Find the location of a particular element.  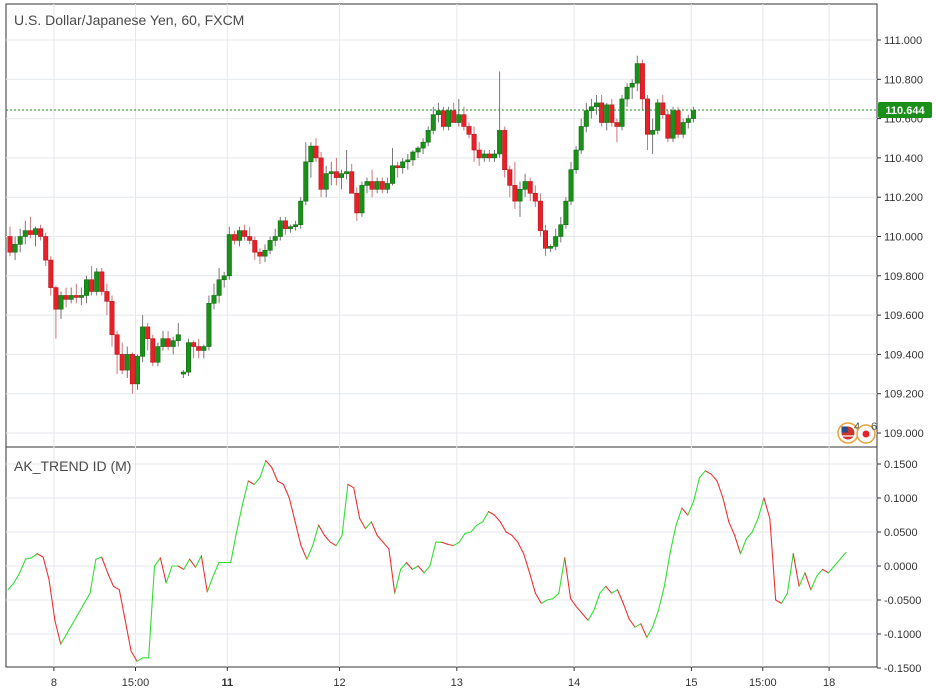

price-y-tick-label: 111.000 is located at coordinates (903, 41).